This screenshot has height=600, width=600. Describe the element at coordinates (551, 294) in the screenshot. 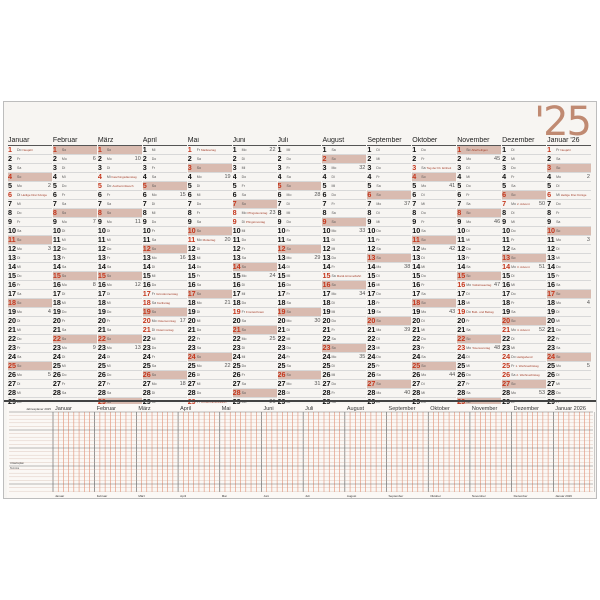

I see `day-number: 17` at that location.